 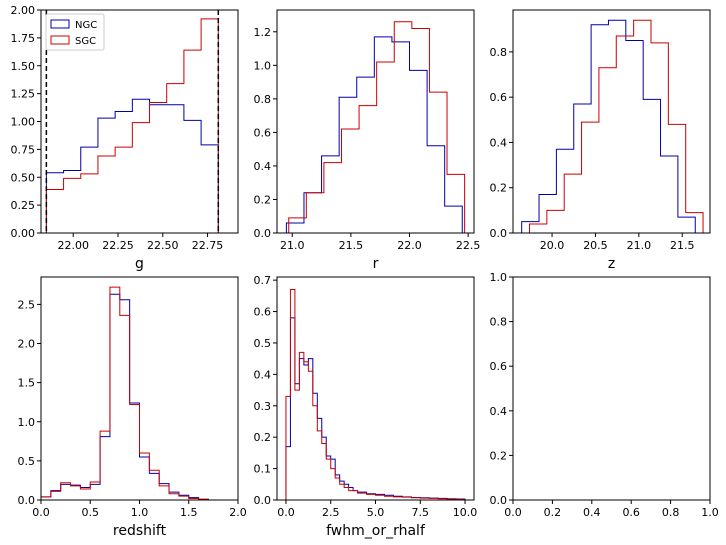 What do you see at coordinates (23, 205) in the screenshot?
I see `y-tick-label: 0.25` at bounding box center [23, 205].